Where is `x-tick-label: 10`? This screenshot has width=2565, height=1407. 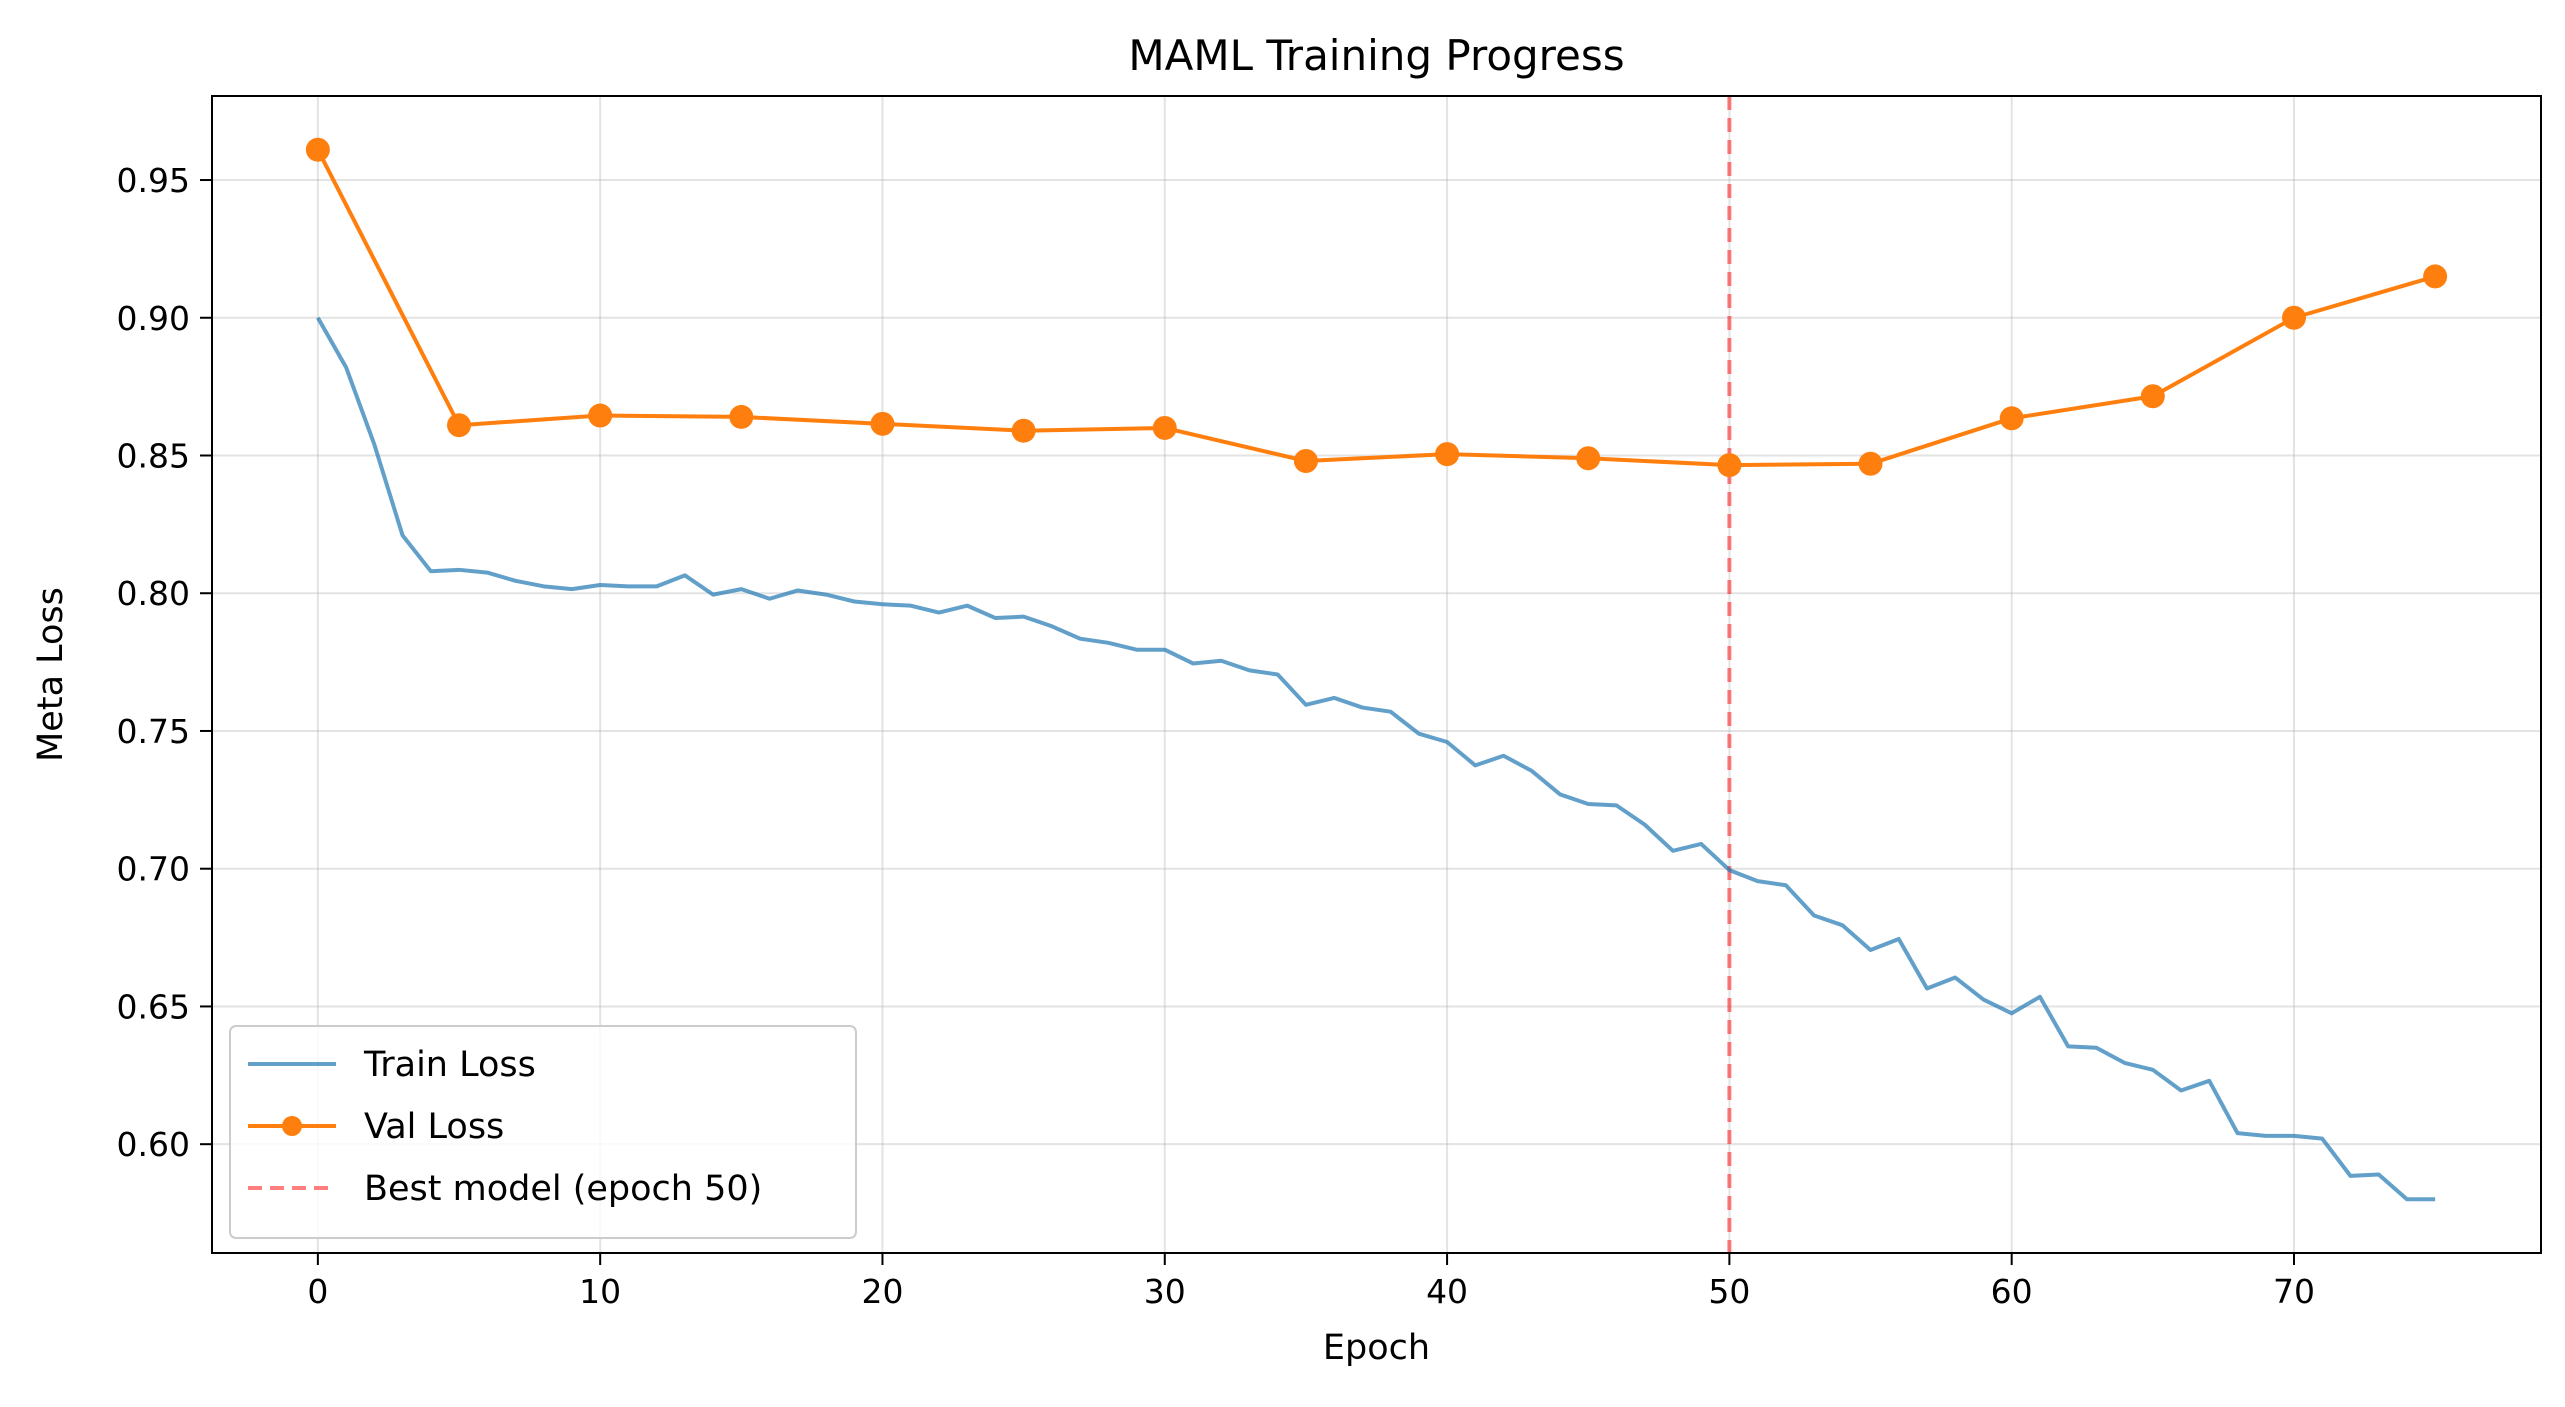 x-tick-label: 10 is located at coordinates (600, 1291).